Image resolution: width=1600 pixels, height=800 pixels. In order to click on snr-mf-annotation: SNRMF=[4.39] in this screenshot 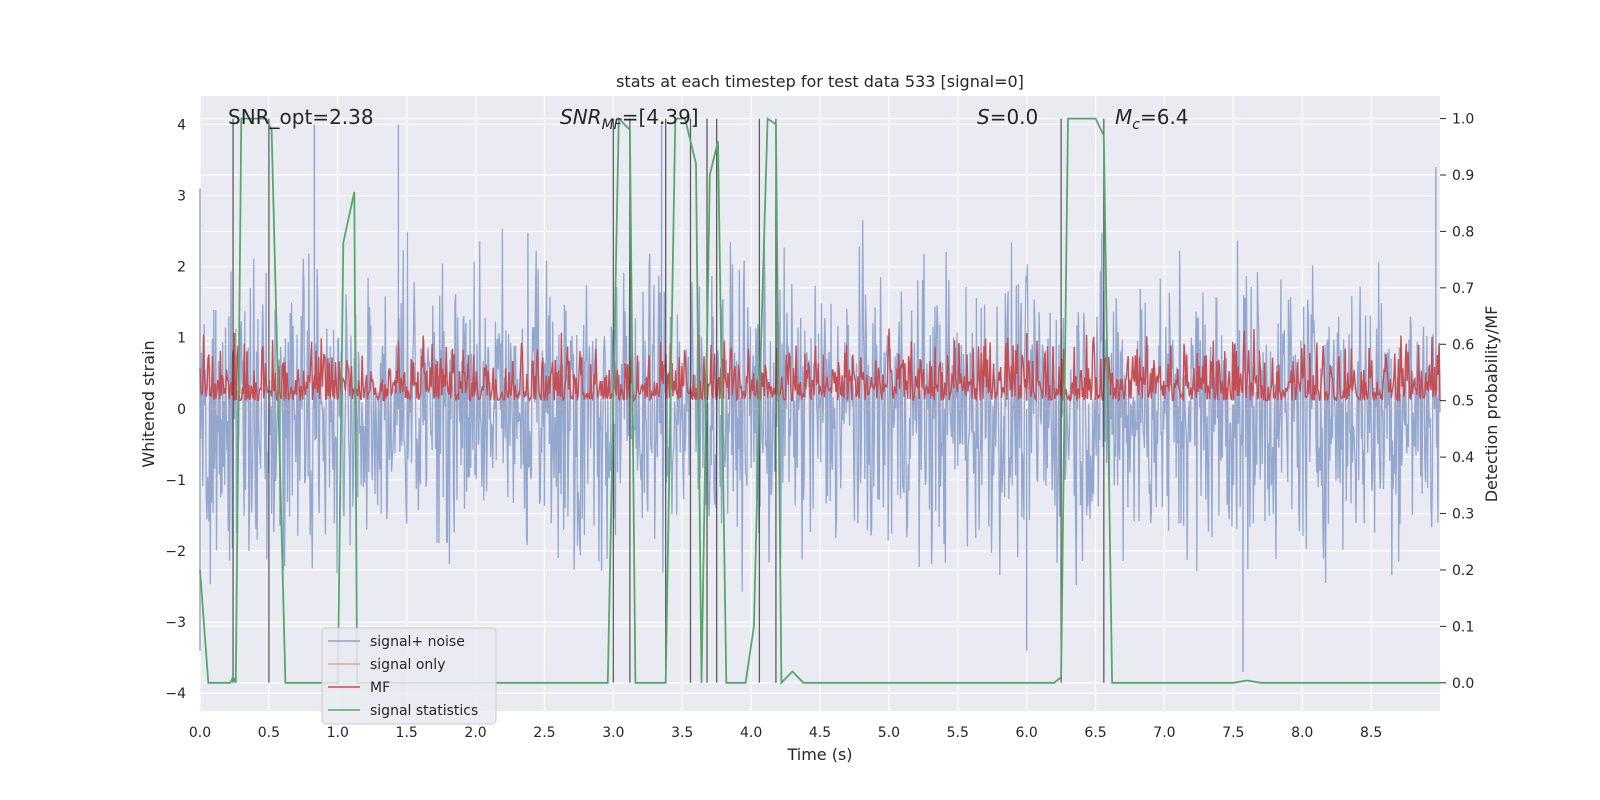, I will do `click(629, 119)`.